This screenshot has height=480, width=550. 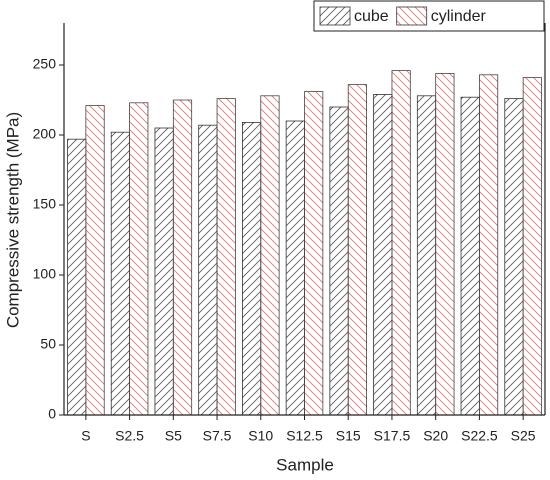 I want to click on x-tick-label: S2.5, so click(x=129, y=436).